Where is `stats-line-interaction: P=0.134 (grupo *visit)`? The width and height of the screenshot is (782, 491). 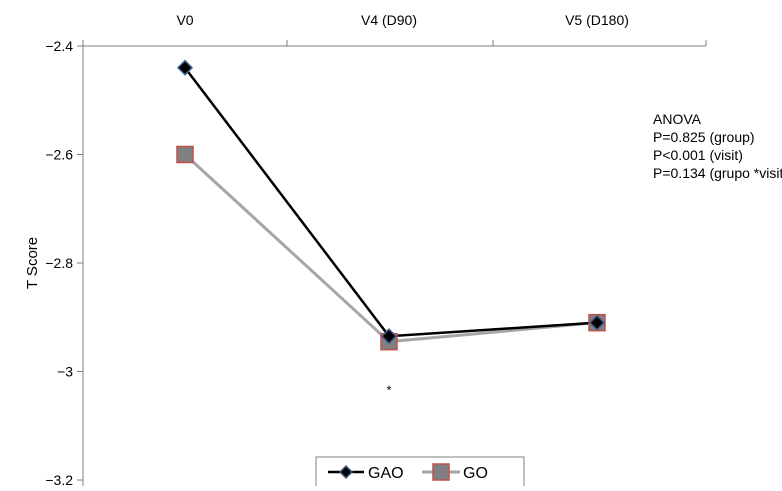
stats-line-interaction: P=0.134 (grupo *visit) is located at coordinates (717, 173).